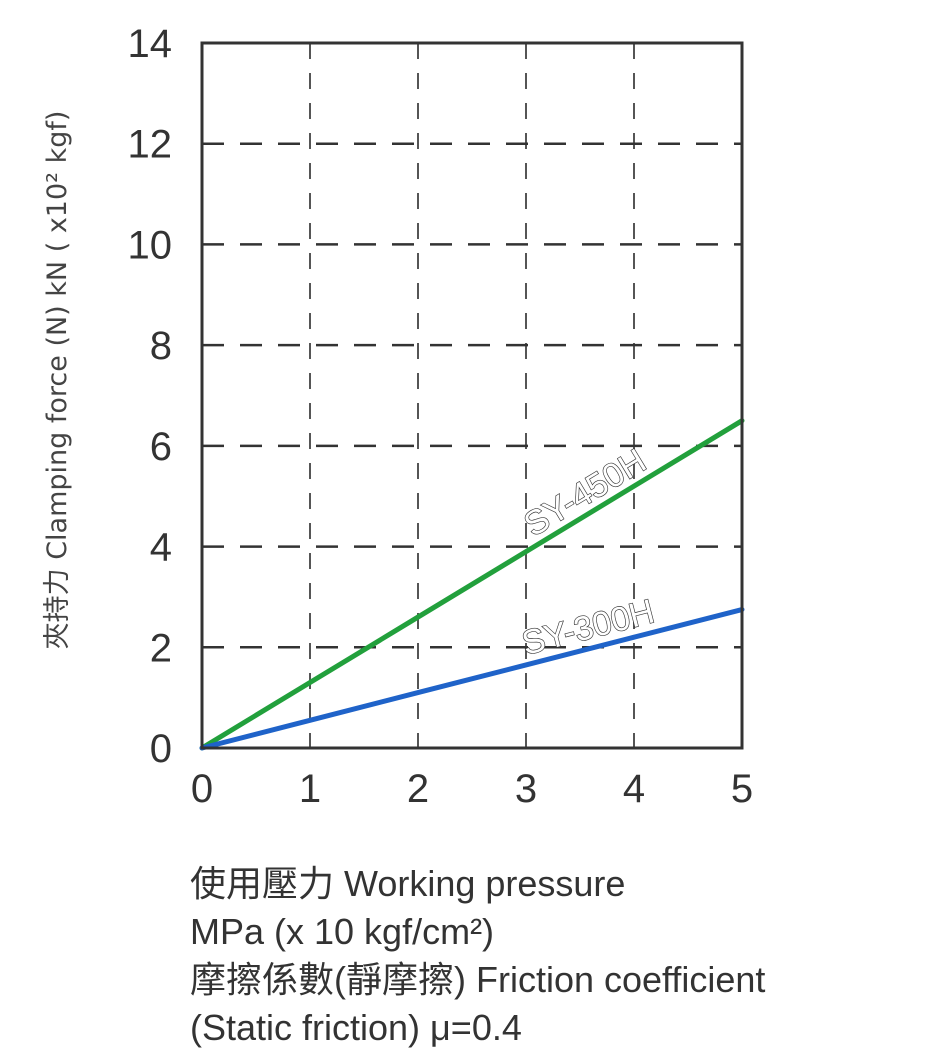  What do you see at coordinates (202, 789) in the screenshot?
I see `x-tick-label-0: 0` at bounding box center [202, 789].